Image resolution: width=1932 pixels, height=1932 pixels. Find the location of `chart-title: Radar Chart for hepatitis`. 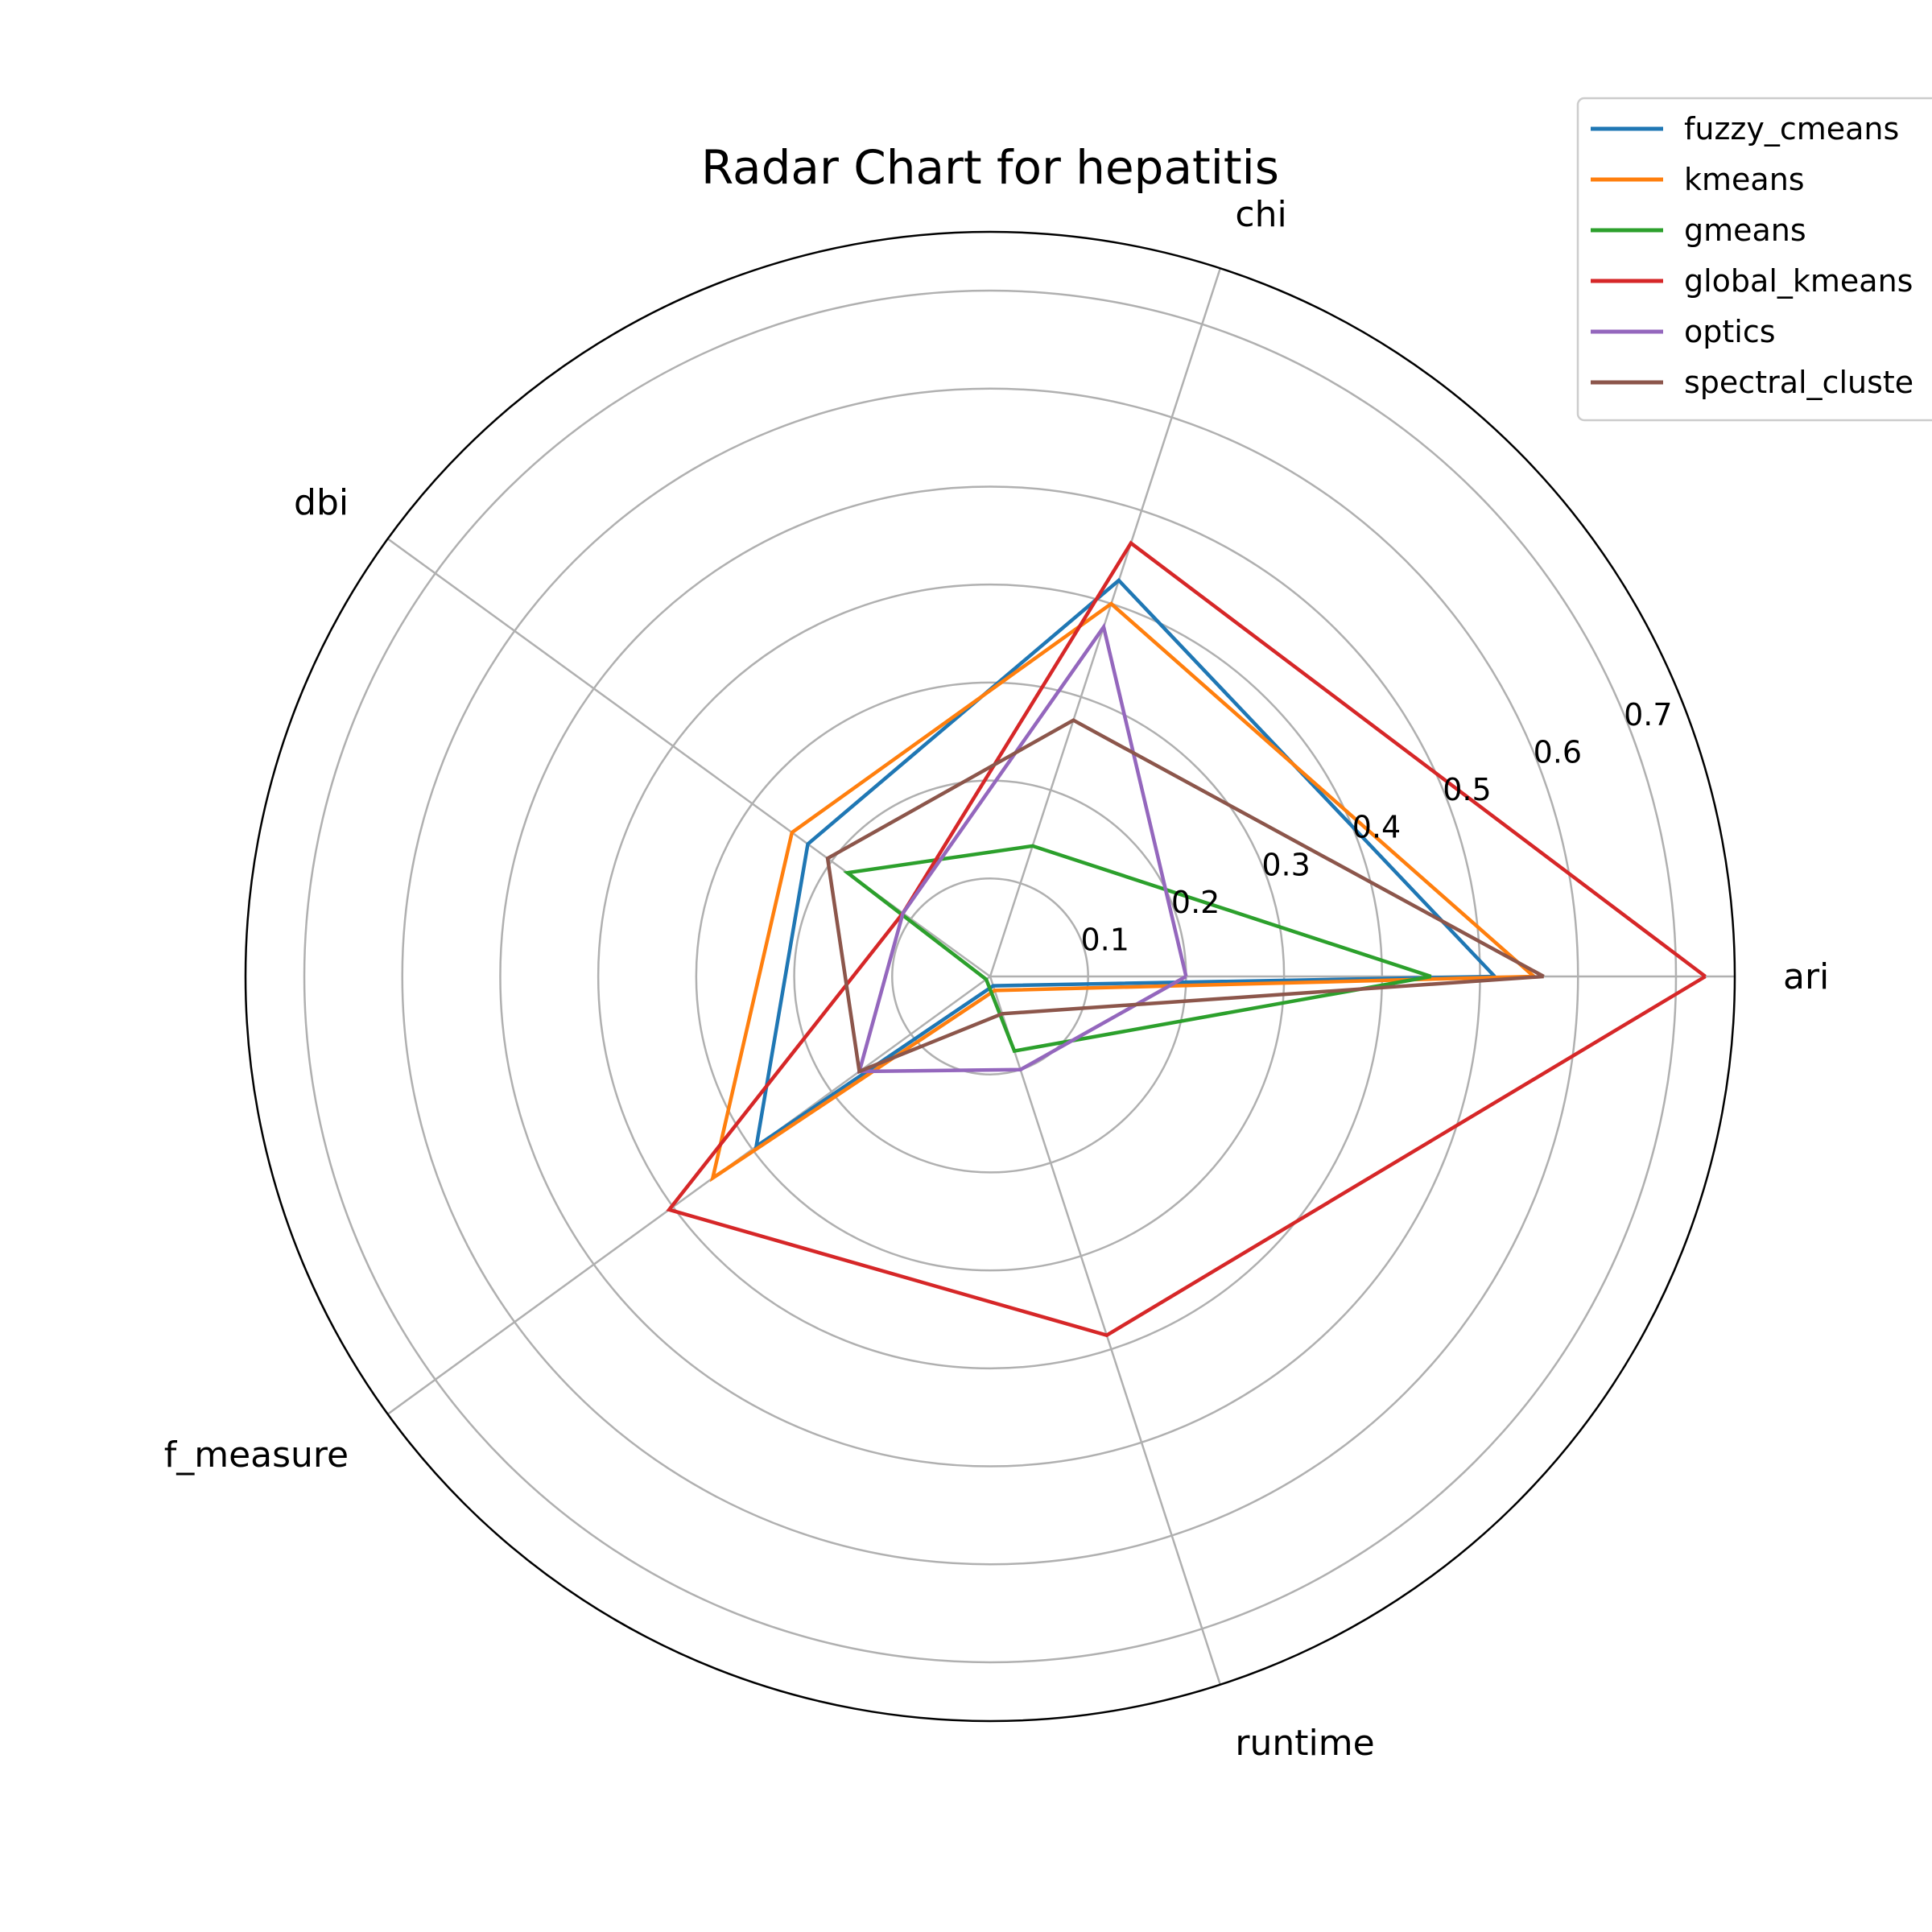

chart-title: Radar Chart for hepatitis is located at coordinates (990, 167).